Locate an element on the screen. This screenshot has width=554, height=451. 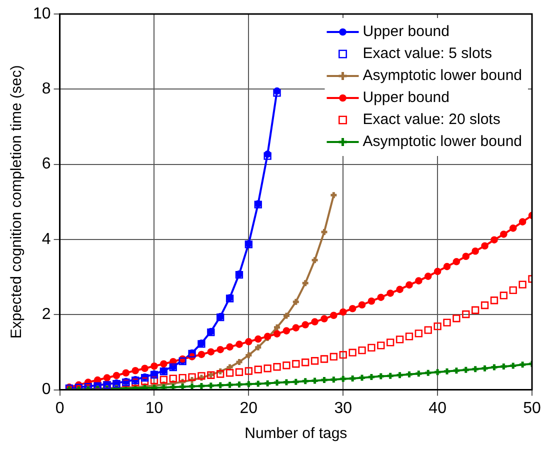
x-tick-label: 0 is located at coordinates (59, 408).